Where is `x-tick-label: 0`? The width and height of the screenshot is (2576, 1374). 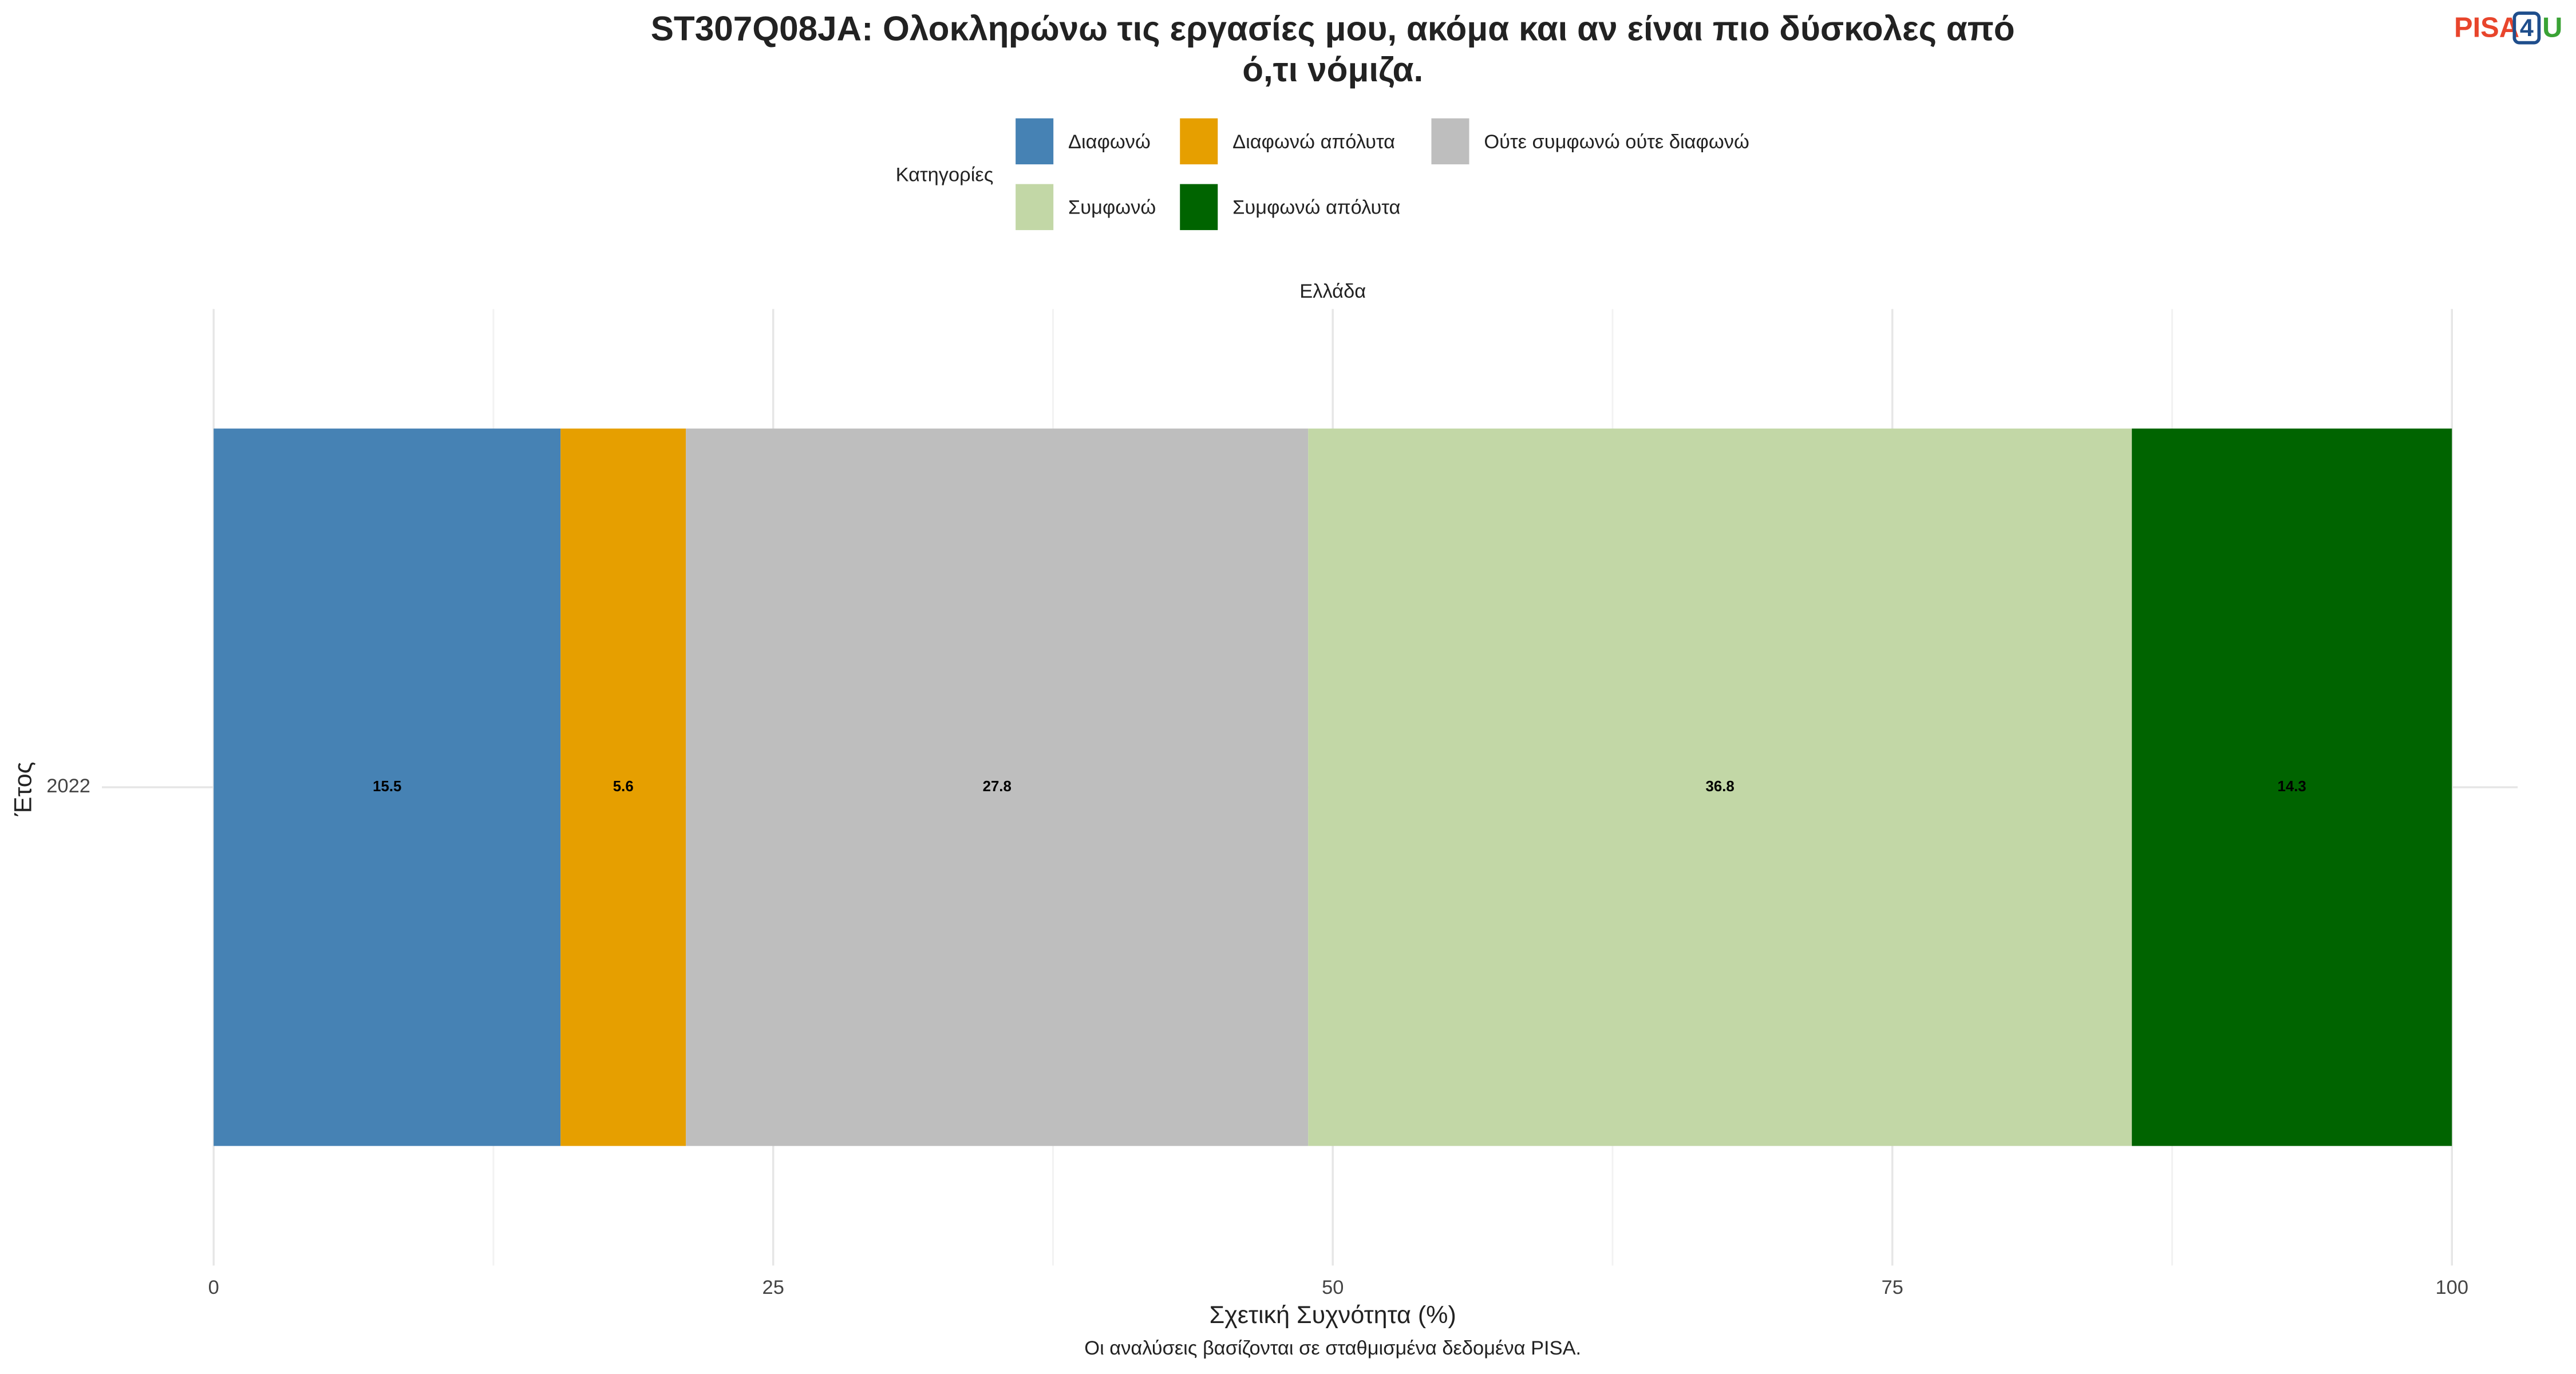
x-tick-label: 0 is located at coordinates (213, 1287).